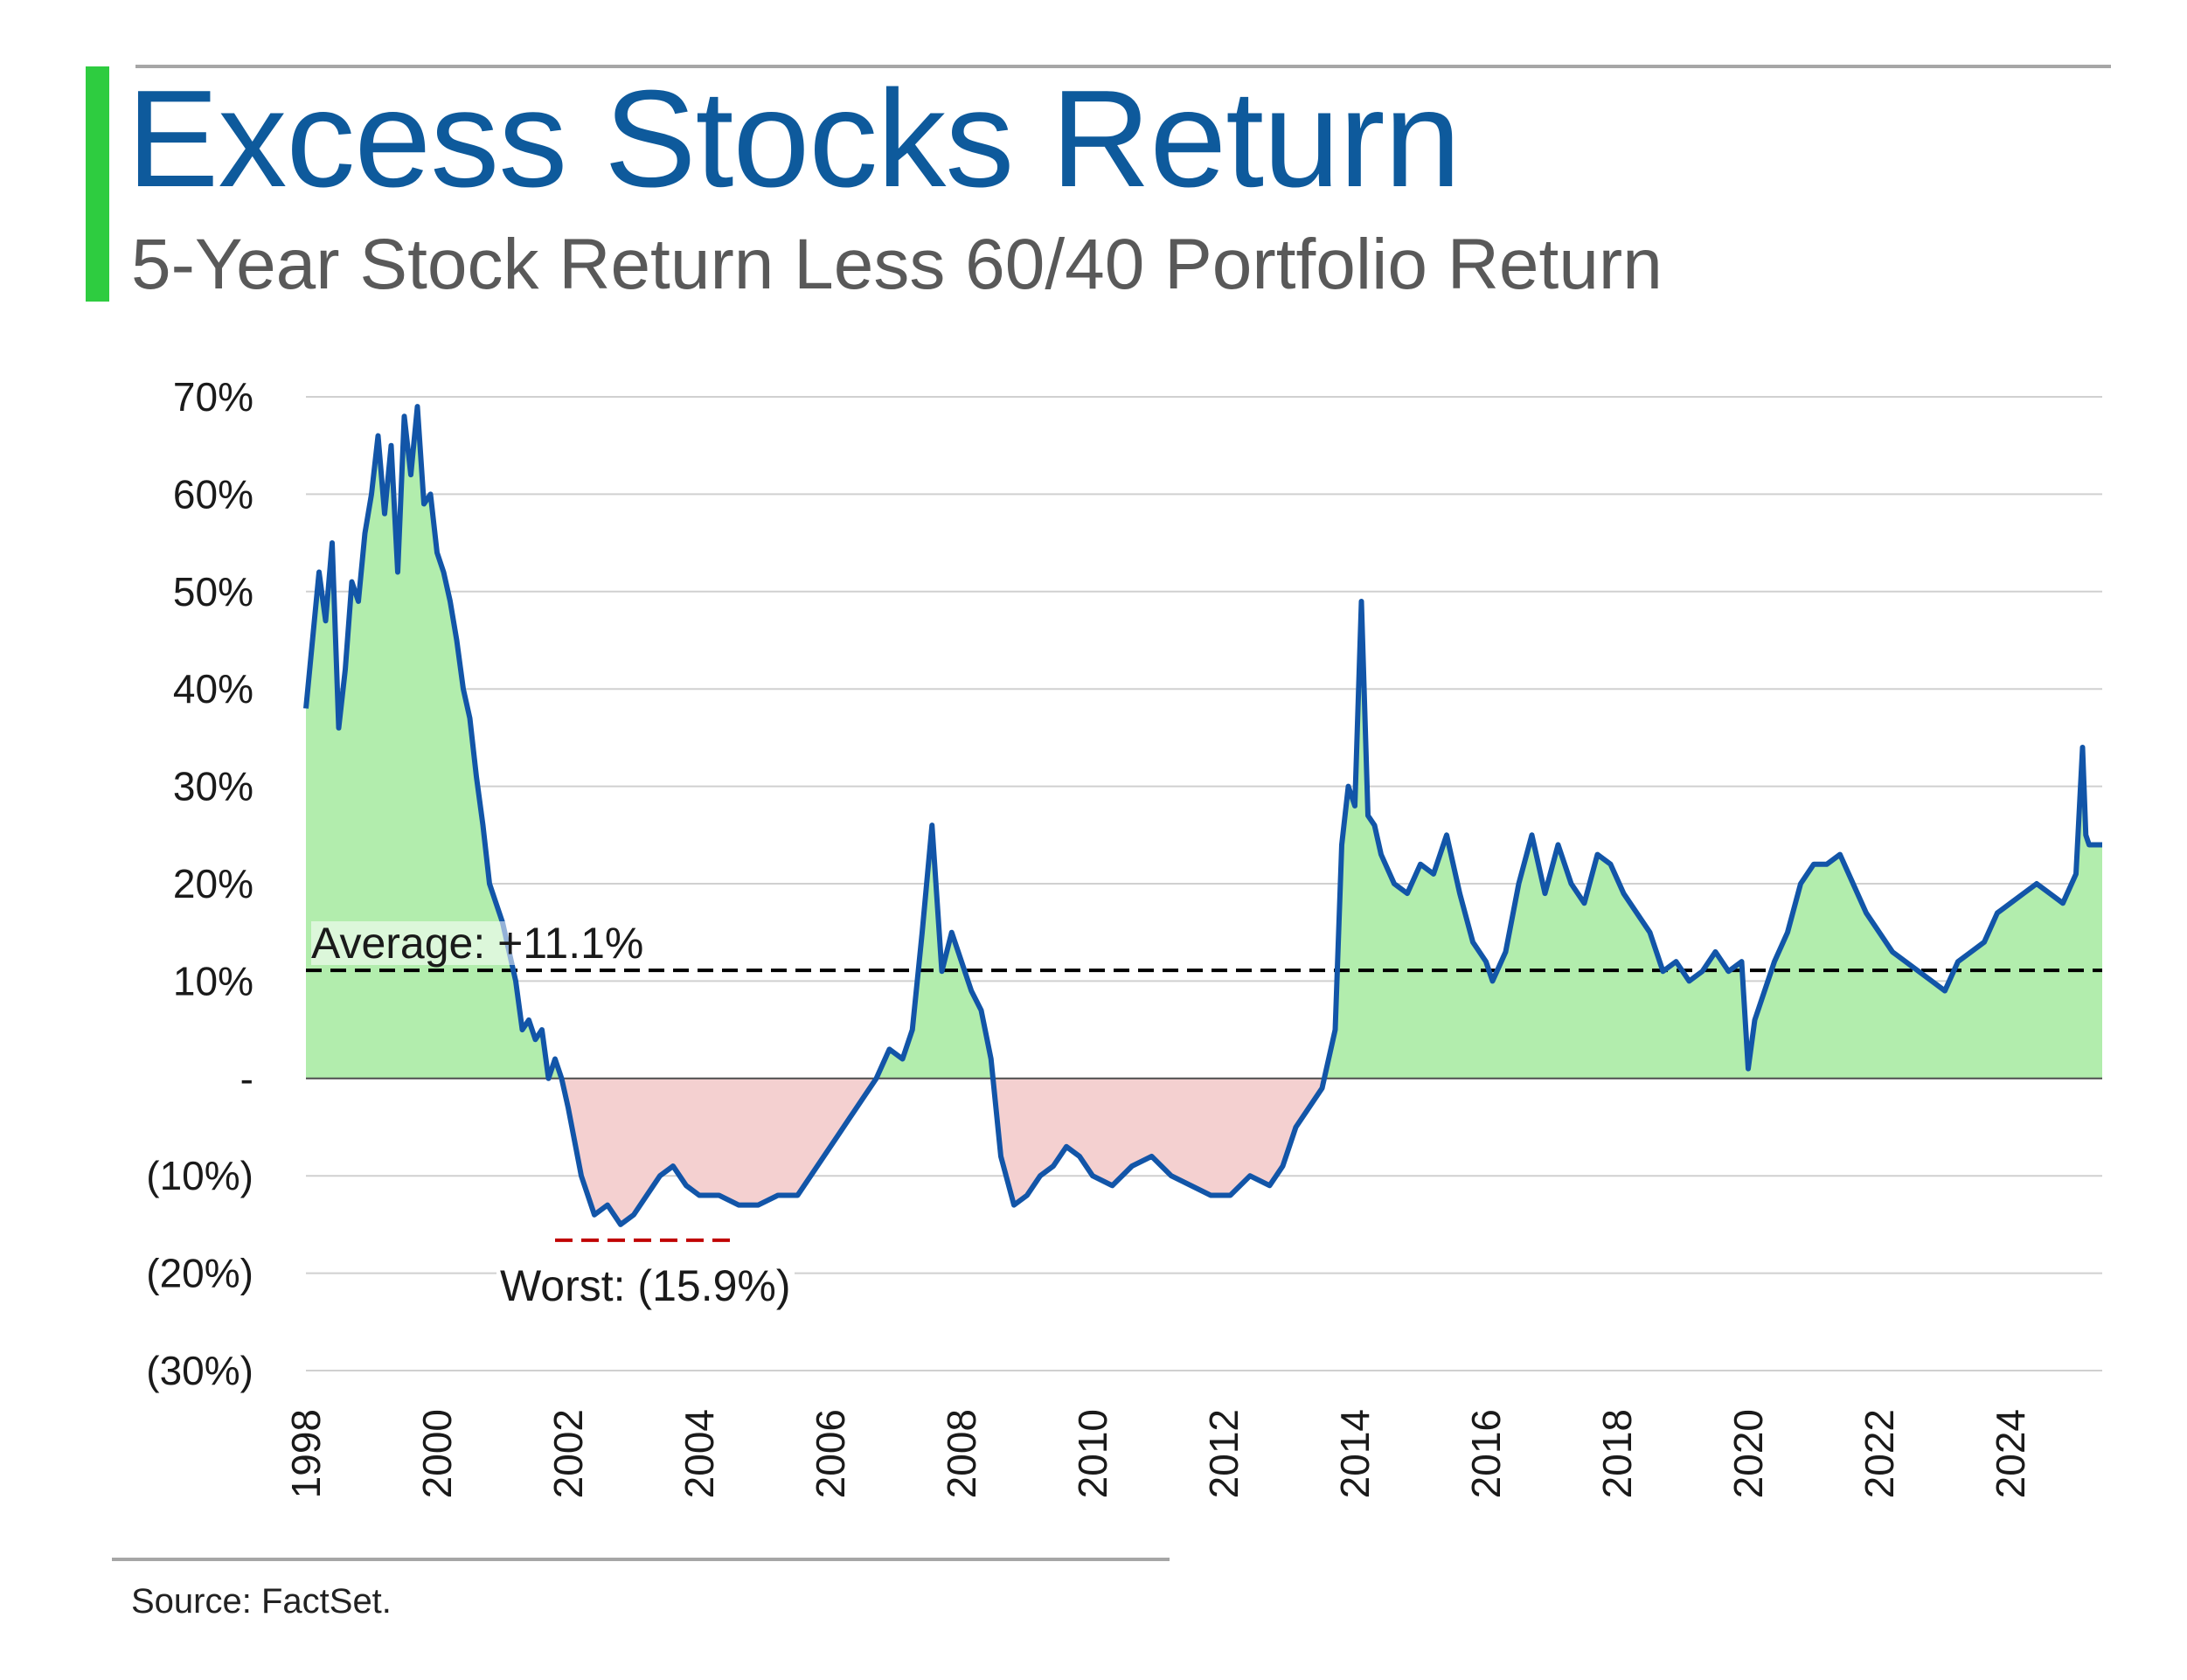 Image resolution: width=2187 pixels, height=1680 pixels. I want to click on y-tick-label: (20%), so click(199, 1273).